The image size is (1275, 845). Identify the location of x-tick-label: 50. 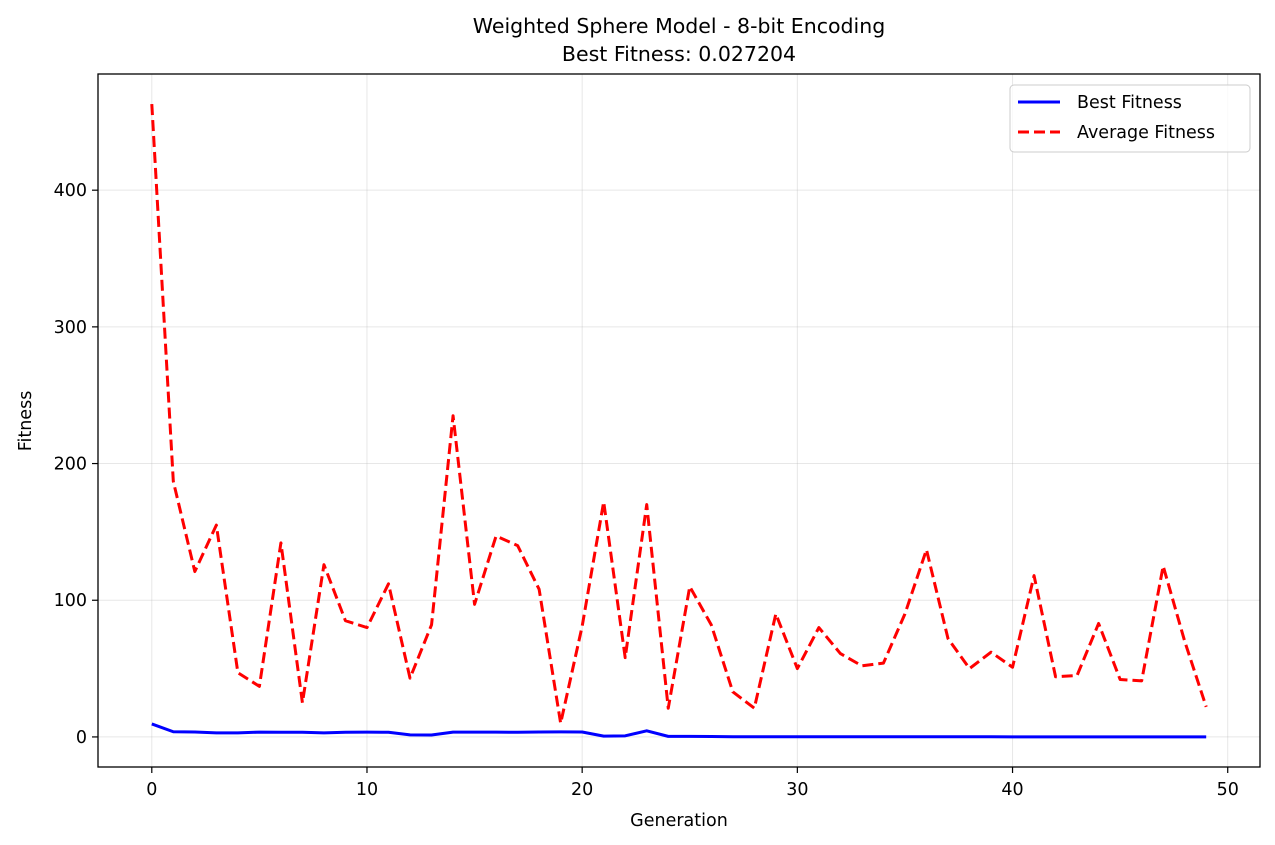
(1228, 790).